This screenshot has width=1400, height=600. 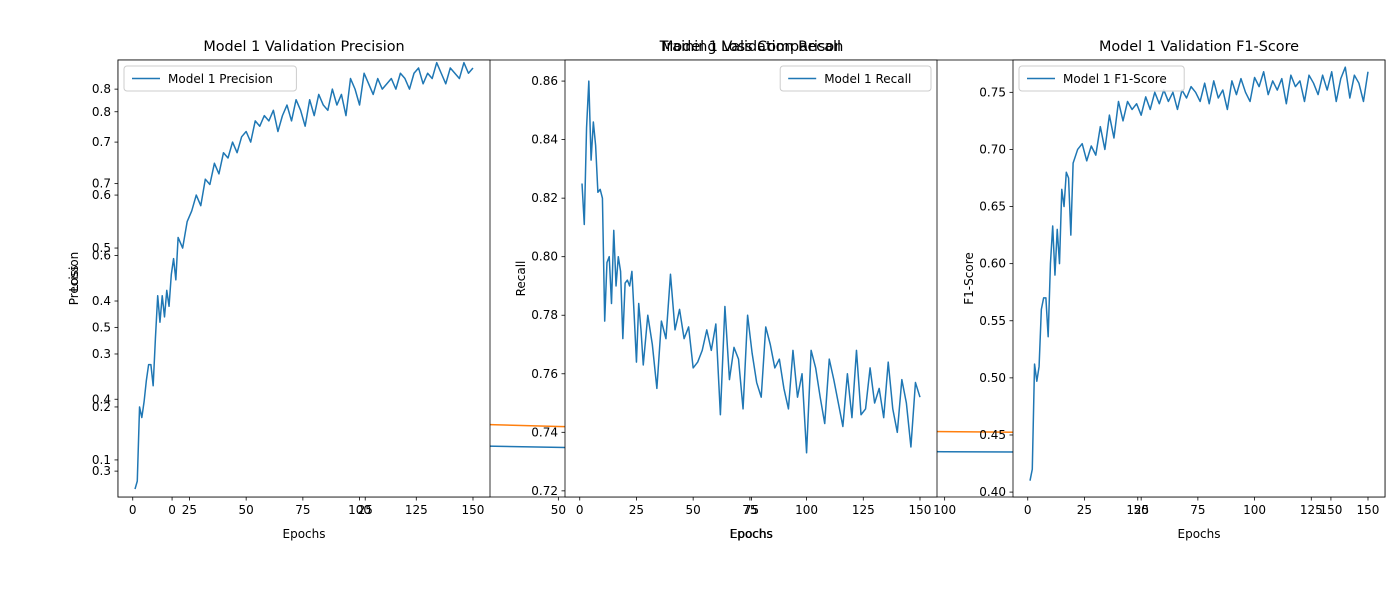 What do you see at coordinates (1115, 79) in the screenshot?
I see `legend-label: Model 1 F1-Score` at bounding box center [1115, 79].